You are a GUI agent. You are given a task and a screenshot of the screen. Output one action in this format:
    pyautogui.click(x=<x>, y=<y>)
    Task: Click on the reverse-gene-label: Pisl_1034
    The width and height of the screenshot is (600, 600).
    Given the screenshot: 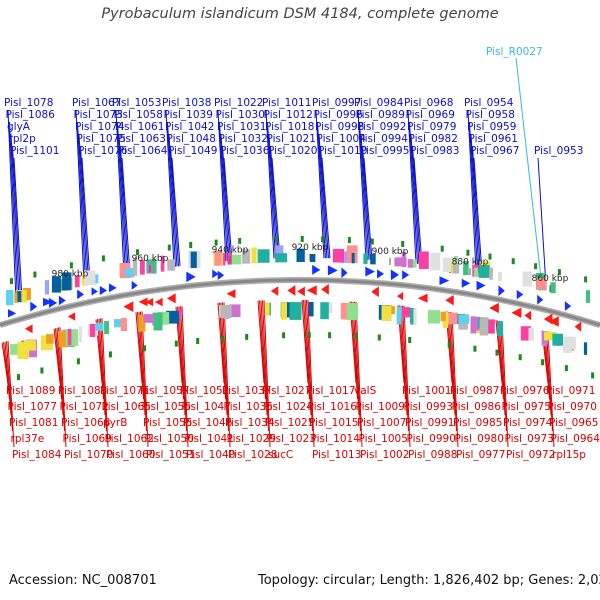 What is the action you would take?
    pyautogui.click(x=250, y=423)
    